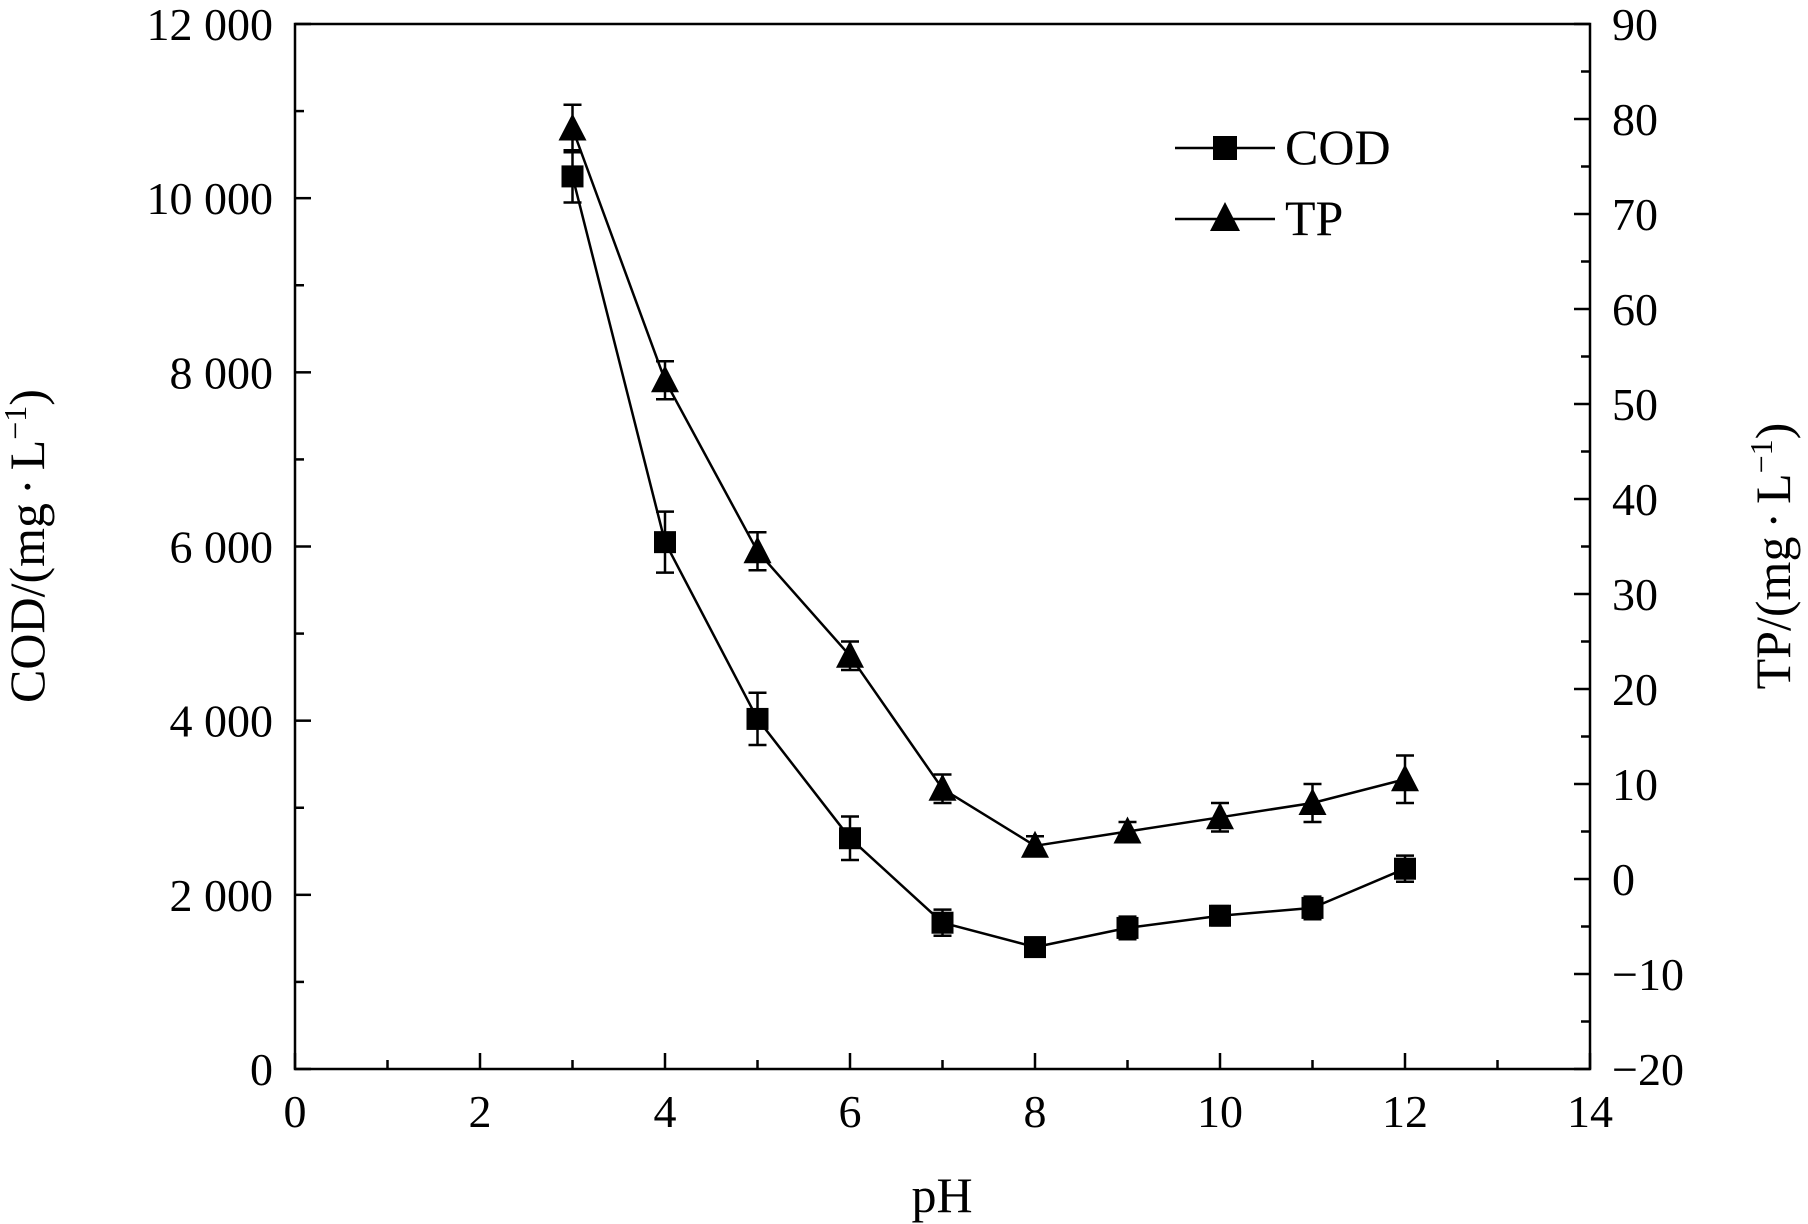  I want to click on left-tick-label: 10 000, so click(210, 198).